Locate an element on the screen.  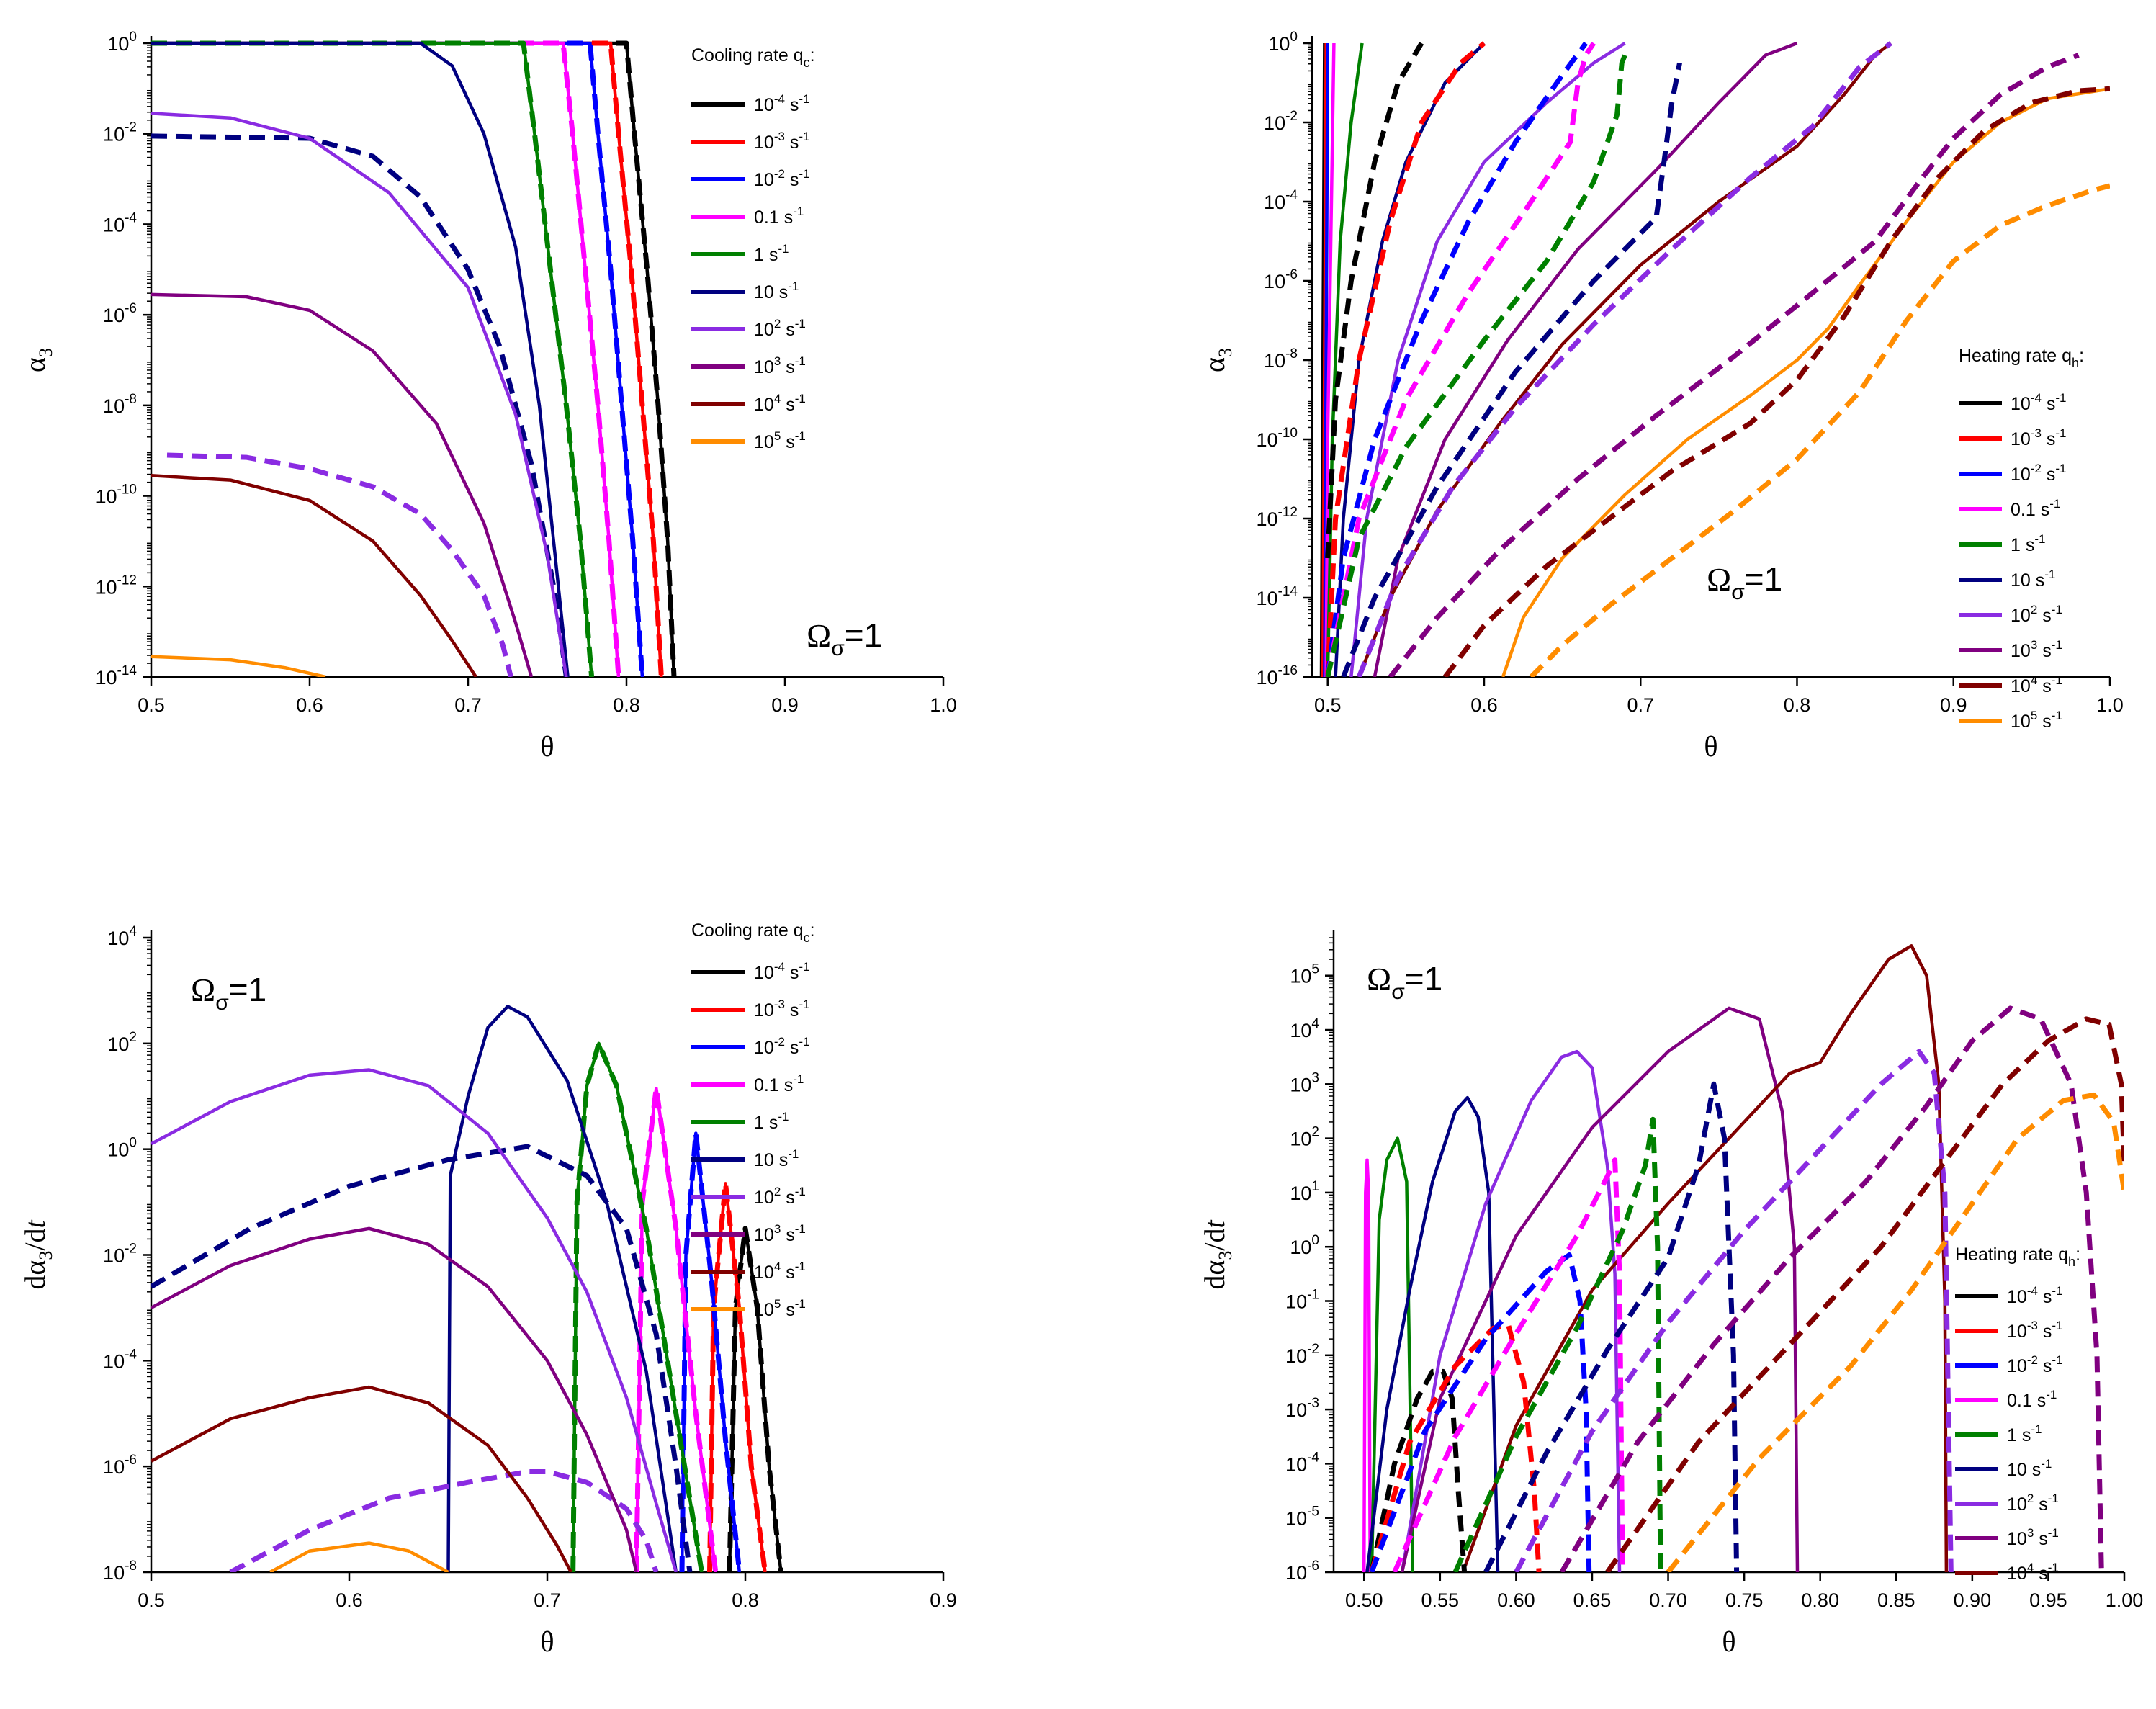
series-line-1e-2-dashed is located at coordinates (1457, 359).